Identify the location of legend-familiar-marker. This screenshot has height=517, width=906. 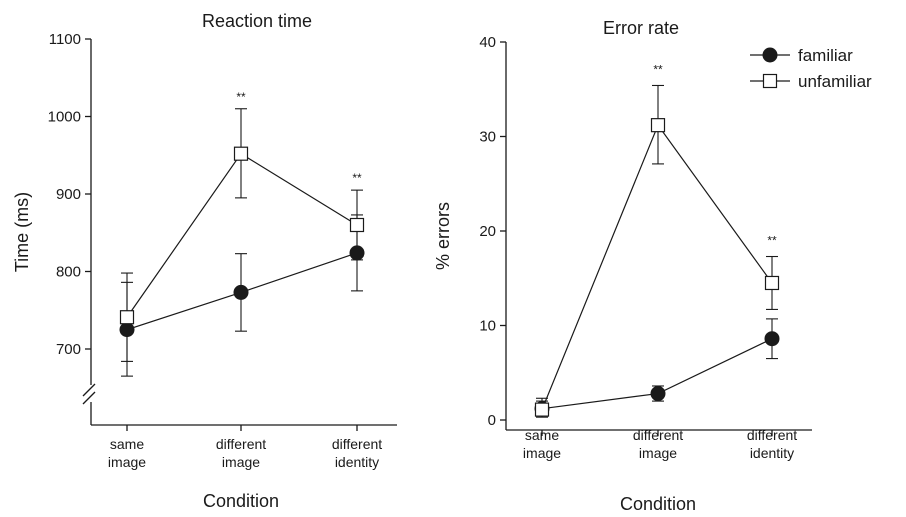
(770, 55).